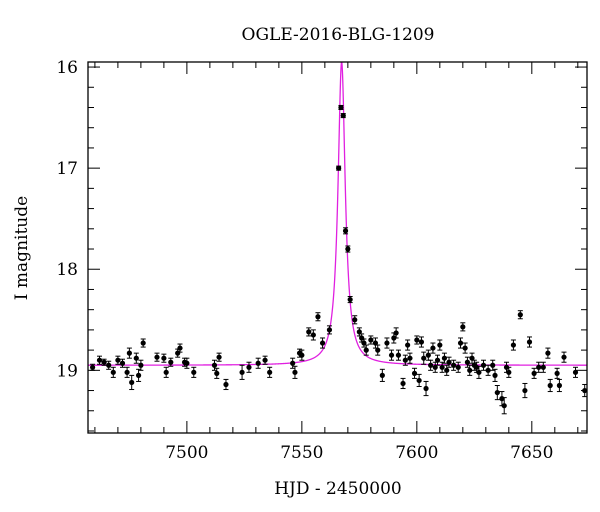  Describe the element at coordinates (186, 453) in the screenshot. I see `x-tick-label: 7500` at that location.